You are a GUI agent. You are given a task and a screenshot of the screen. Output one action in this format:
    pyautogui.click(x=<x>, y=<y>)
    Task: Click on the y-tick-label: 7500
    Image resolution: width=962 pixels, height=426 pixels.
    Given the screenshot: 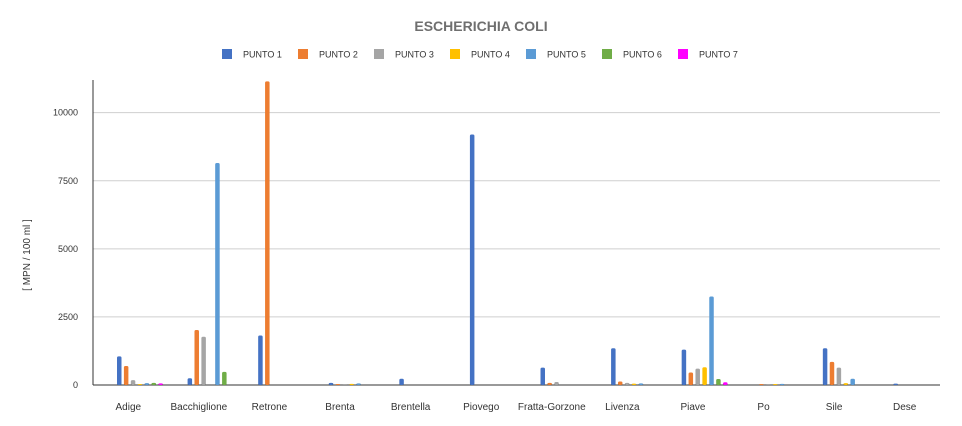 What is the action you would take?
    pyautogui.click(x=68, y=181)
    